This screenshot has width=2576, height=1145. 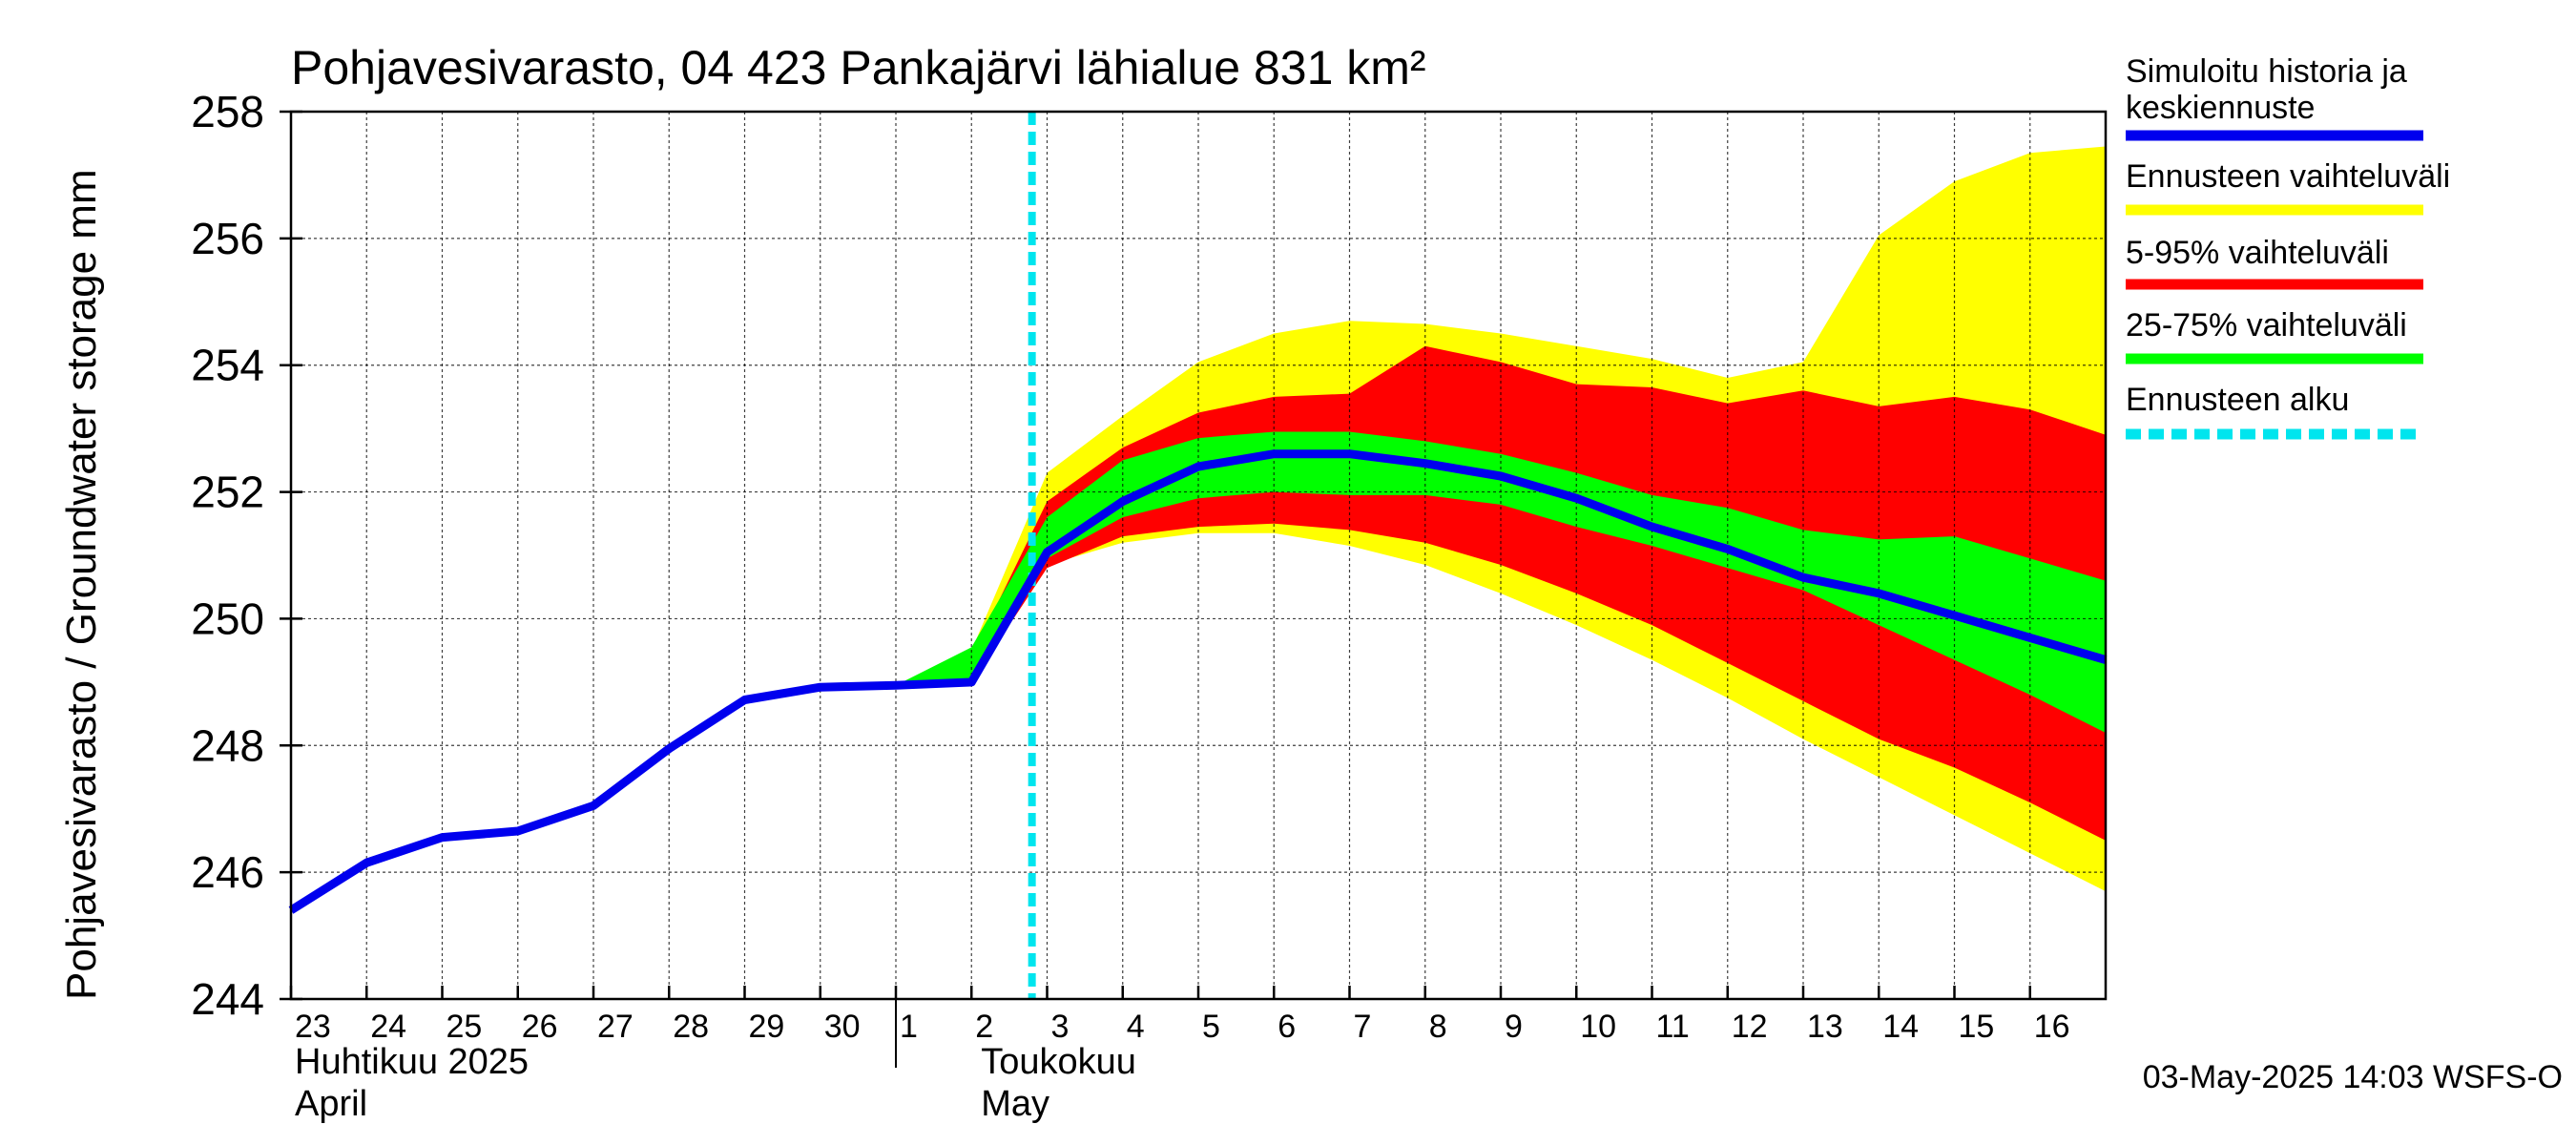 I want to click on y-tick-label: 258, so click(x=227, y=112).